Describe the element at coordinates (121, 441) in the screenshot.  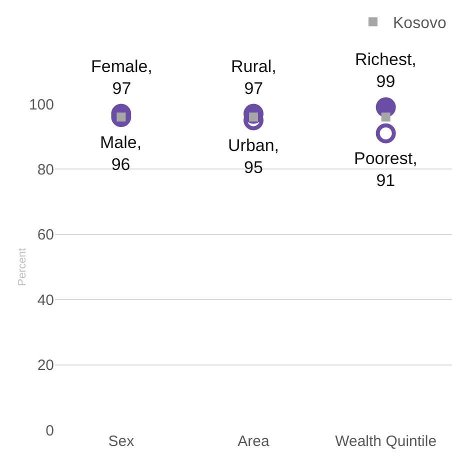
I see `x-tick-label: Sex` at that location.